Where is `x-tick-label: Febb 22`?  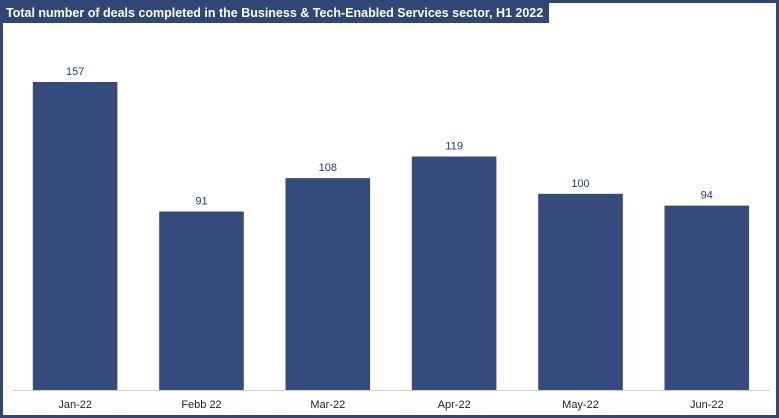 x-tick-label: Febb 22 is located at coordinates (201, 405).